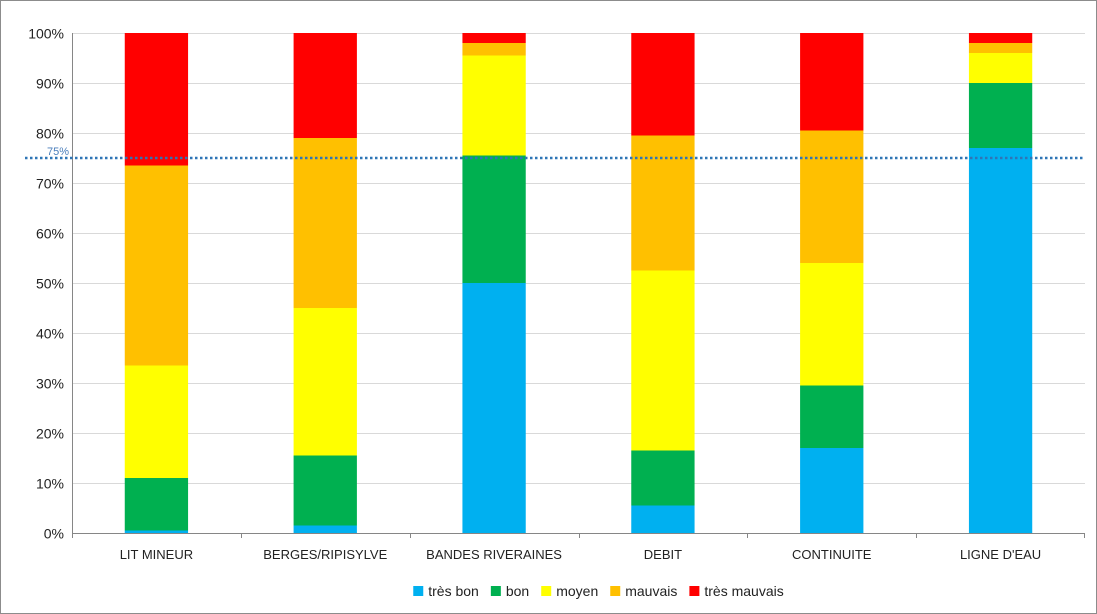 The height and width of the screenshot is (614, 1097). What do you see at coordinates (325, 554) in the screenshot?
I see `x-tick-label: BERGES/RIPISYLVE` at bounding box center [325, 554].